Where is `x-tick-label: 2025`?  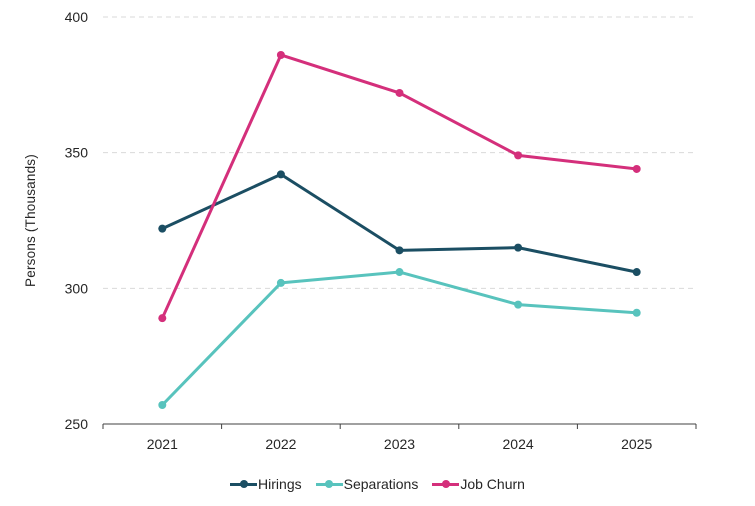
x-tick-label: 2025 is located at coordinates (636, 444).